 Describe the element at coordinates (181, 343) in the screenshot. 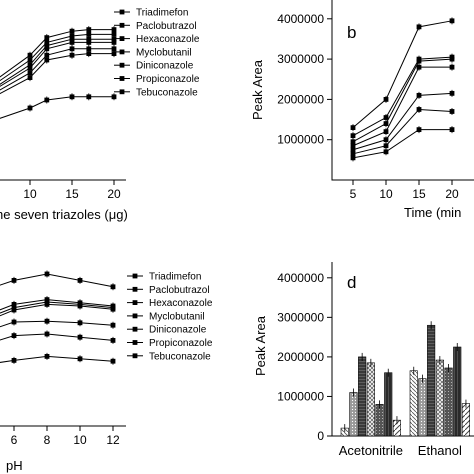

I see `panel-c-legend-entry: Propiconazole` at that location.